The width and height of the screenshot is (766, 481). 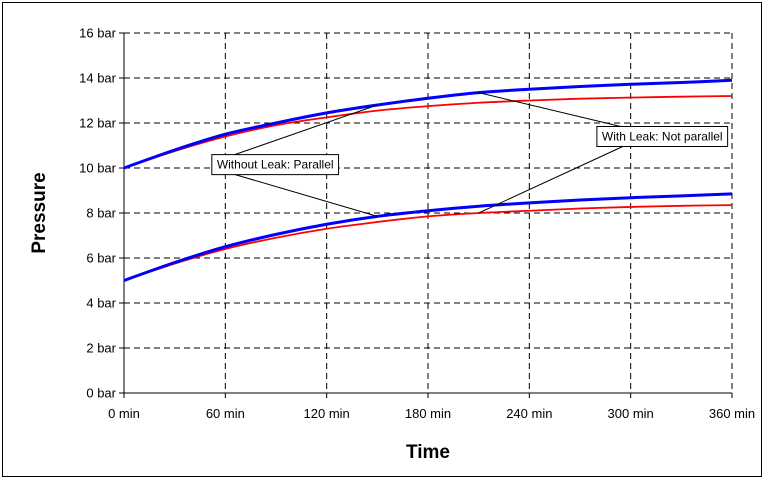 What do you see at coordinates (101, 213) in the screenshot?
I see `y-tick-label: 8 bar` at bounding box center [101, 213].